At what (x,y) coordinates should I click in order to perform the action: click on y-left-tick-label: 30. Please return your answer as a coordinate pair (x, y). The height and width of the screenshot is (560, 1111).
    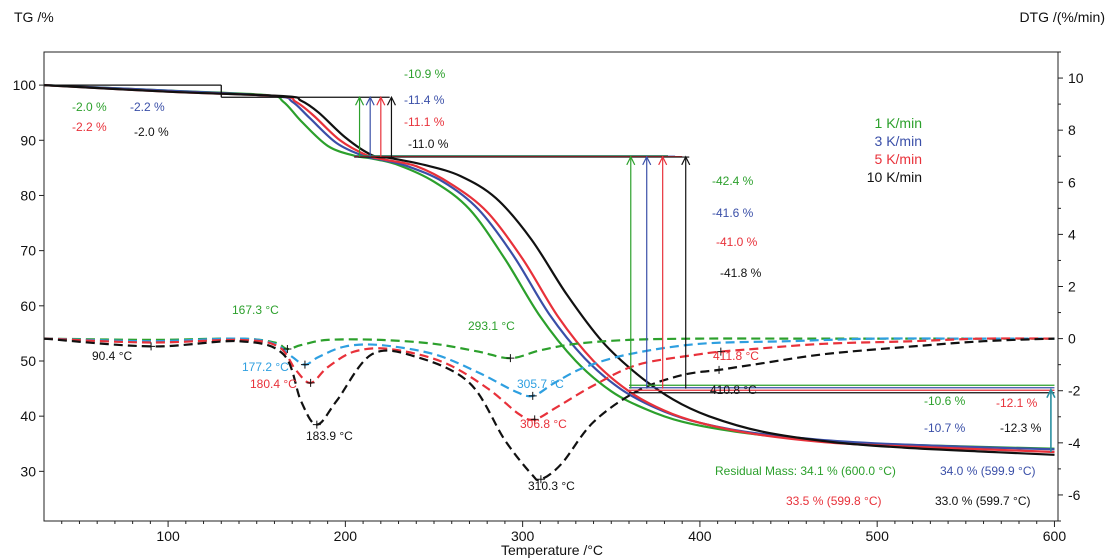
    Looking at the image, I should click on (28, 471).